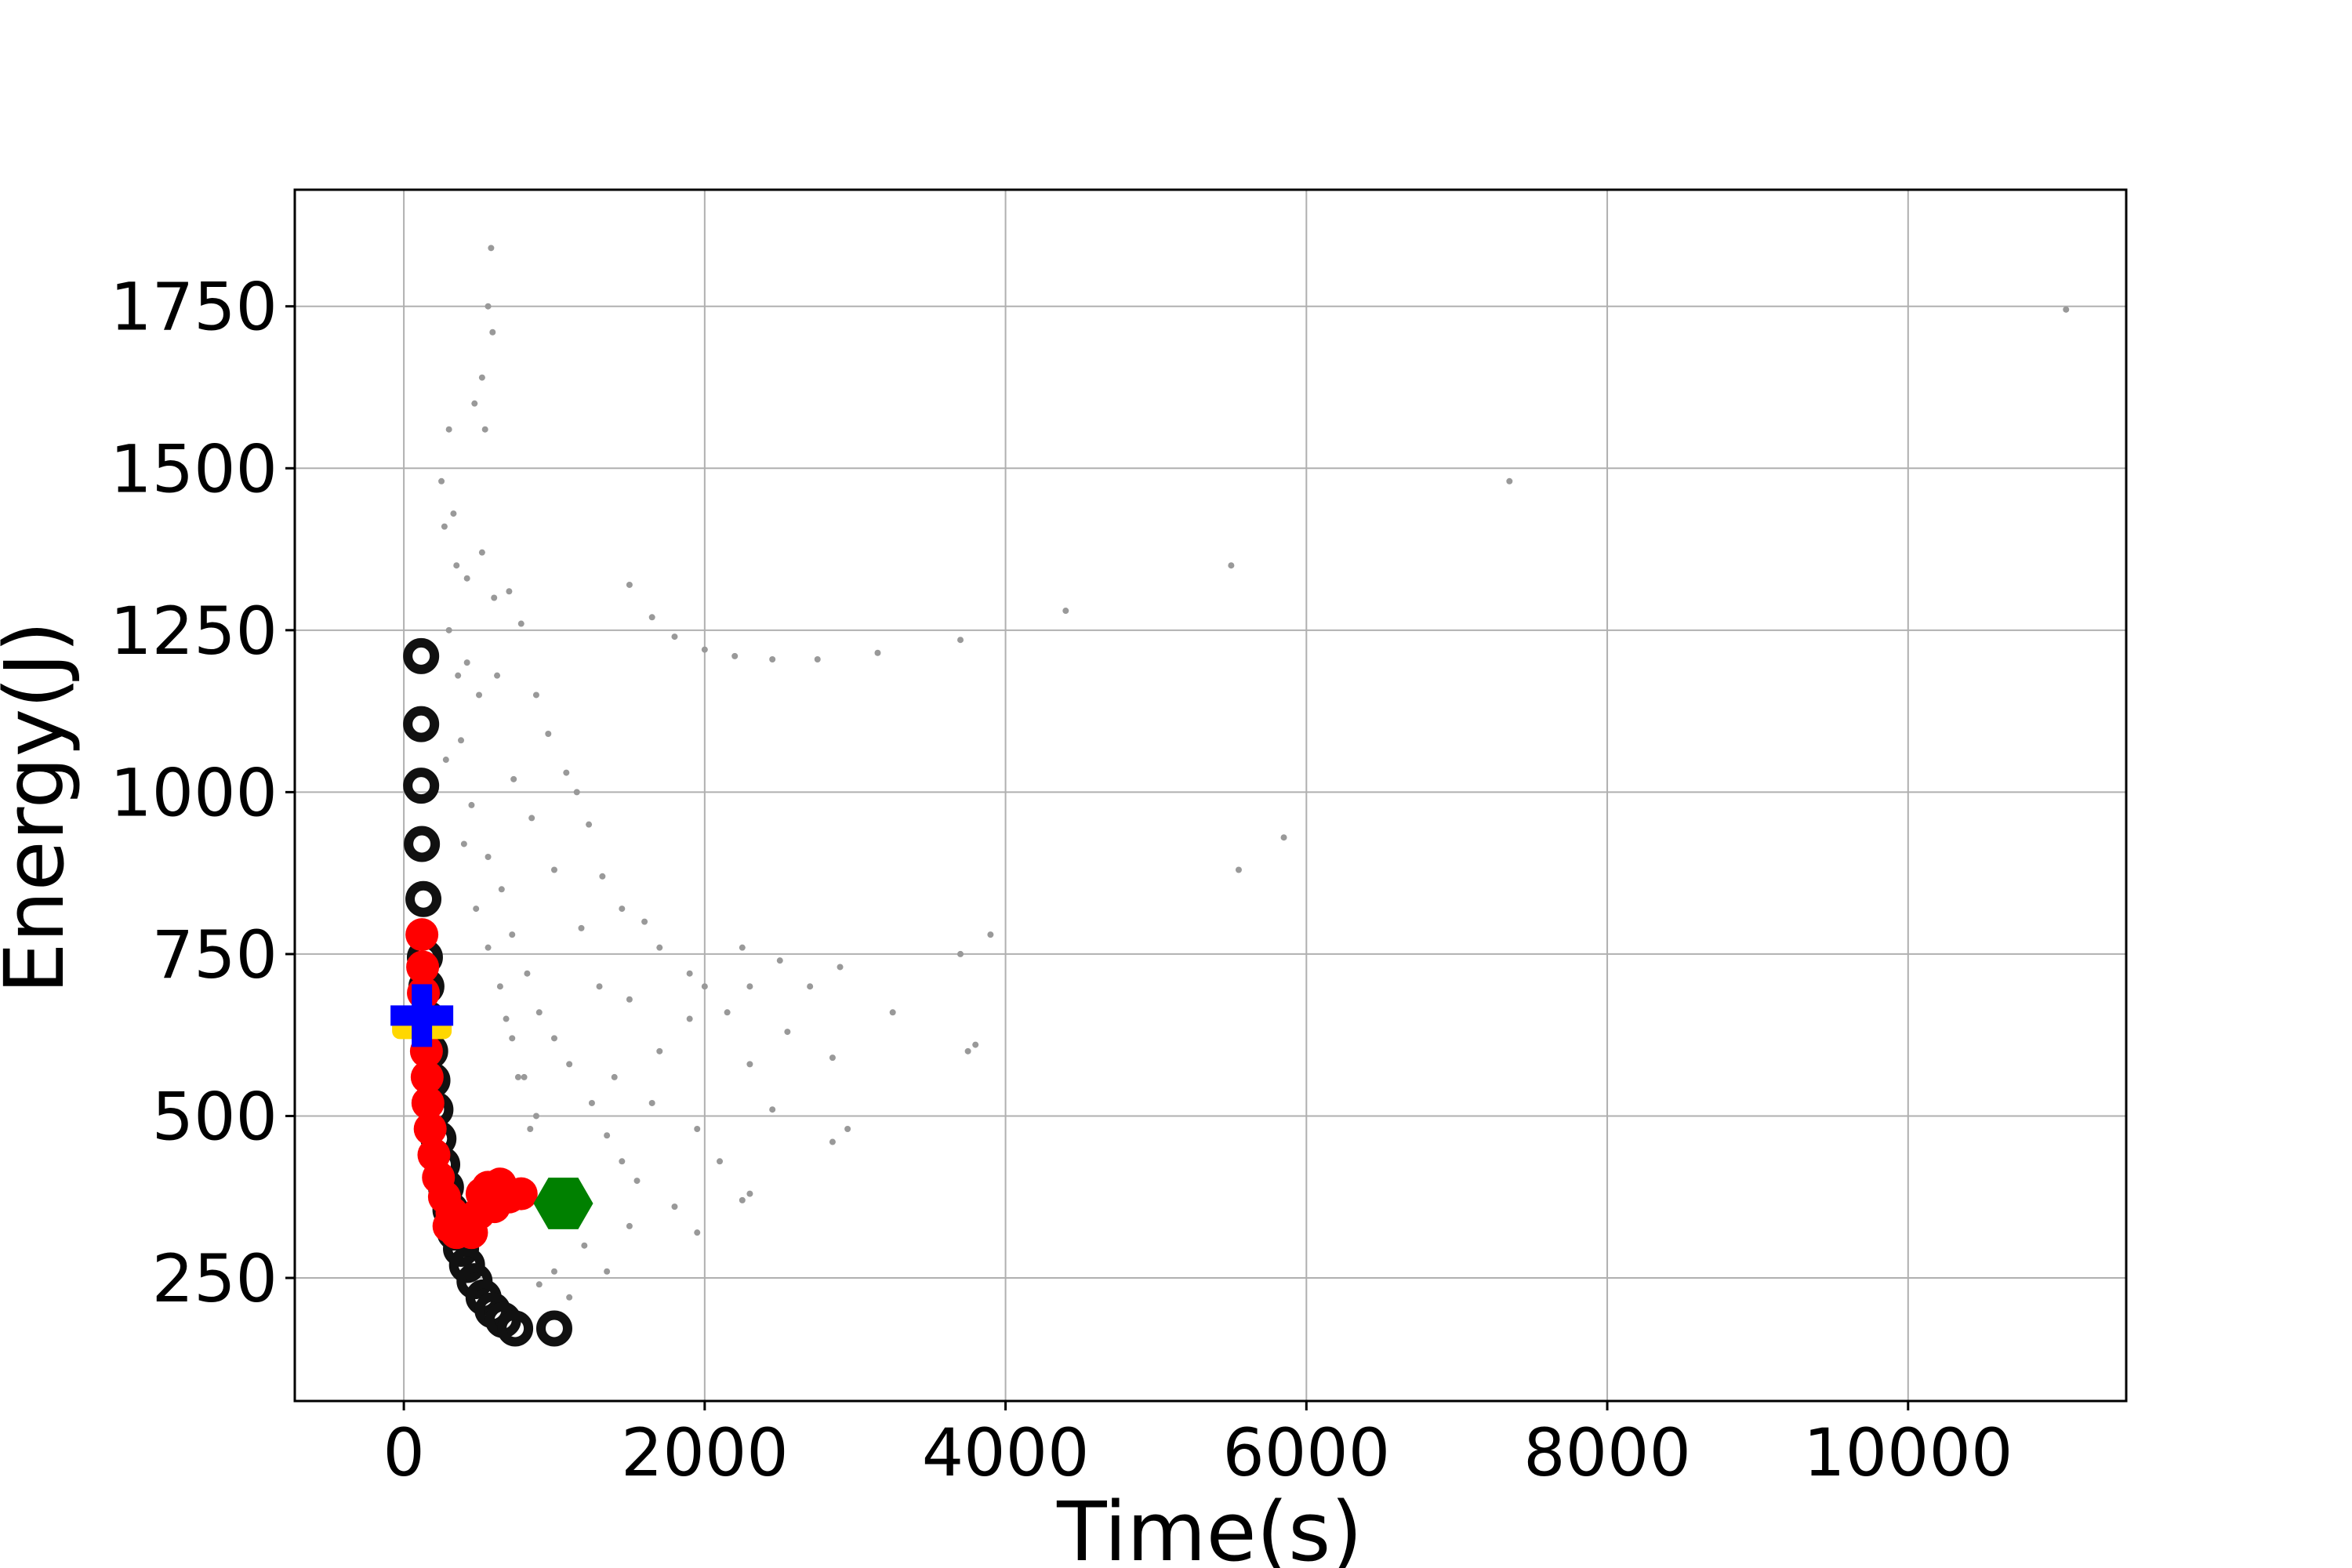 Image resolution: width=2352 pixels, height=1568 pixels. Describe the element at coordinates (41, 807) in the screenshot. I see `y-axis-label: Energy(J)` at that location.